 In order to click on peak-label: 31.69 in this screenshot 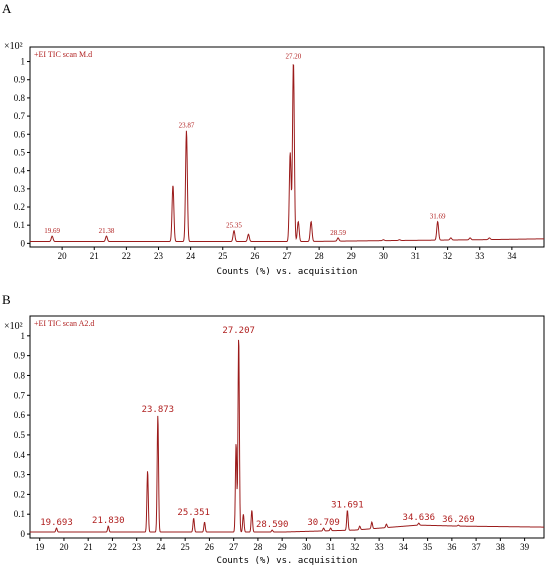, I will do `click(438, 217)`.